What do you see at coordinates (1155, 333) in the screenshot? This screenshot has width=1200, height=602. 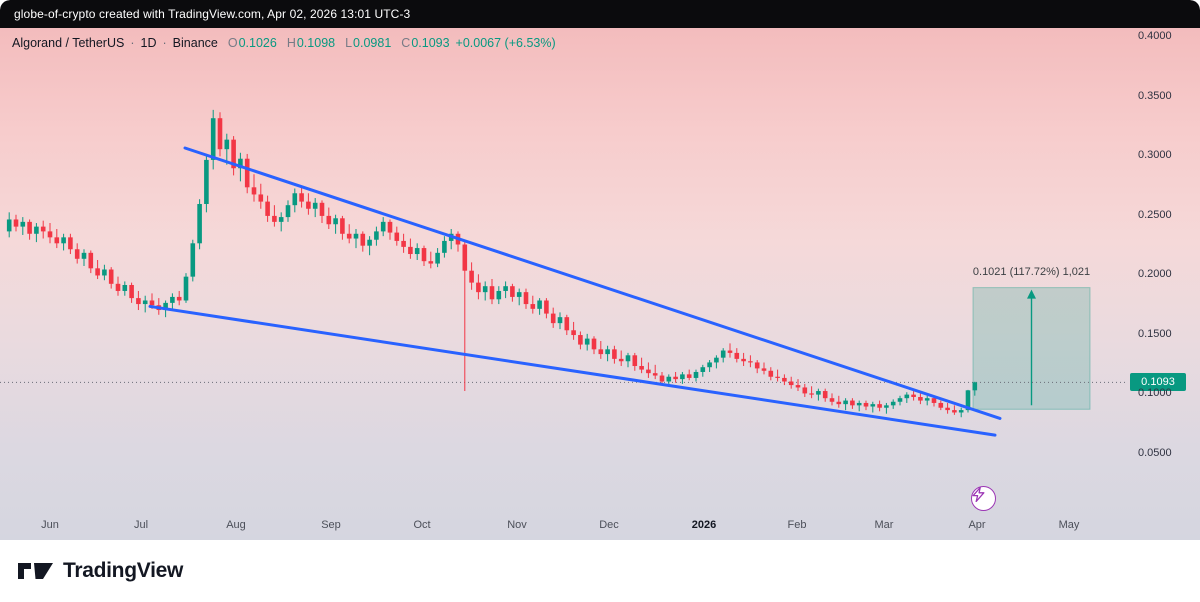 I see `price-tick-label: 0.1500` at bounding box center [1155, 333].